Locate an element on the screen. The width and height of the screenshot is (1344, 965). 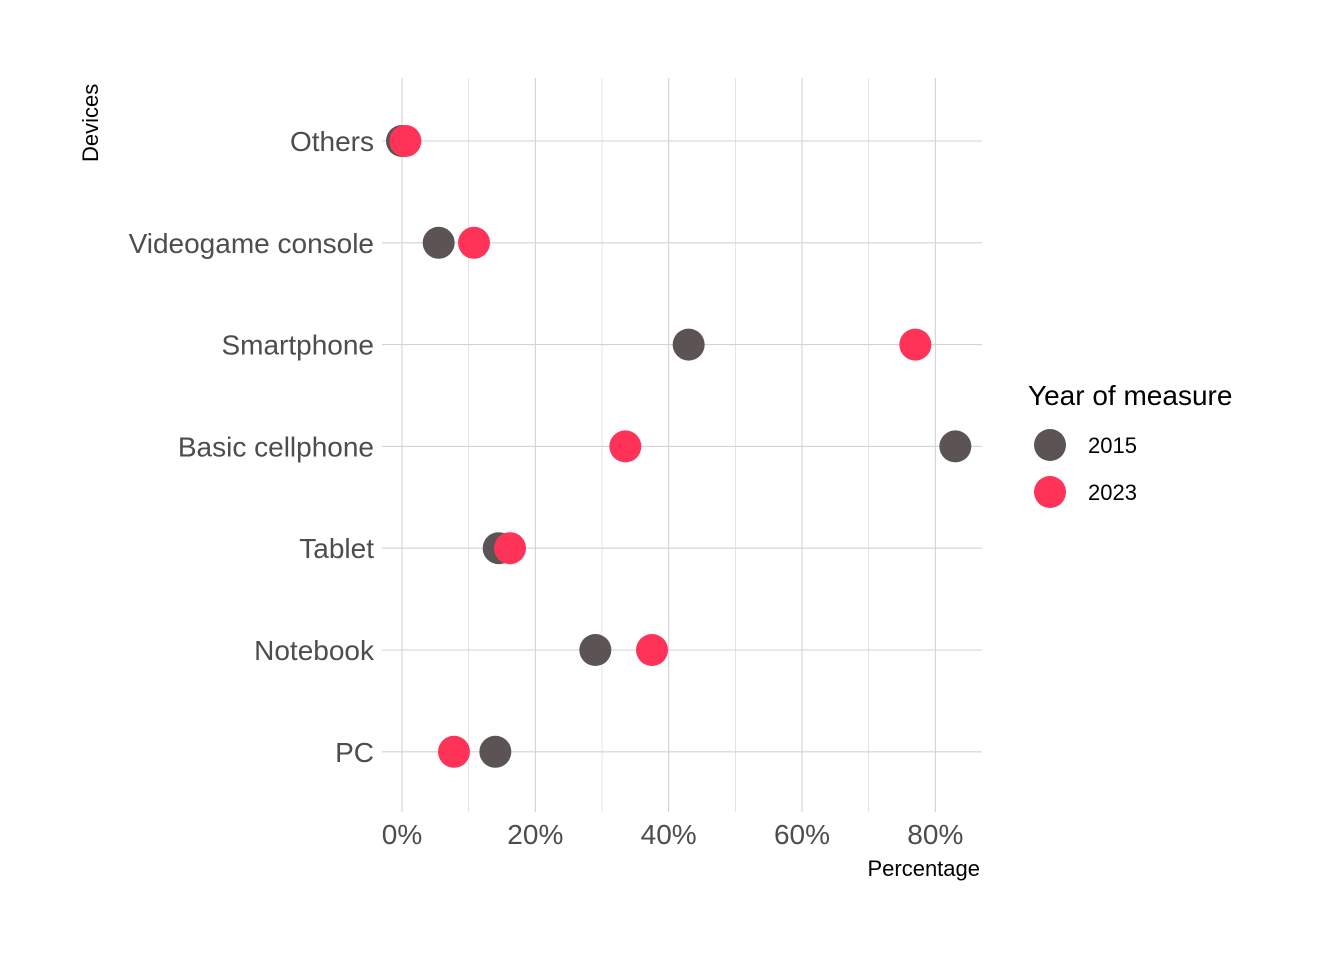
x-tick-label: 80% is located at coordinates (935, 834).